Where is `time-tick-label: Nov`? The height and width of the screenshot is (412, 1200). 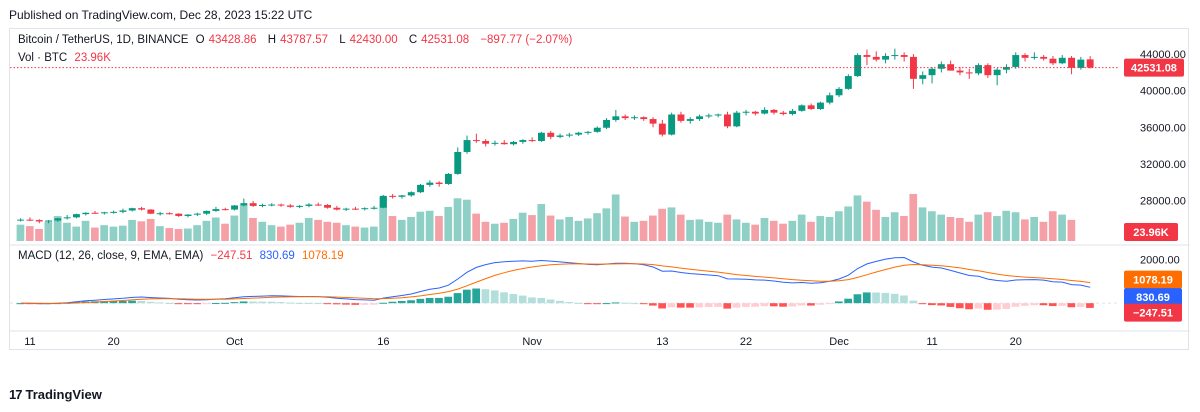
time-tick-label: Nov is located at coordinates (532, 342).